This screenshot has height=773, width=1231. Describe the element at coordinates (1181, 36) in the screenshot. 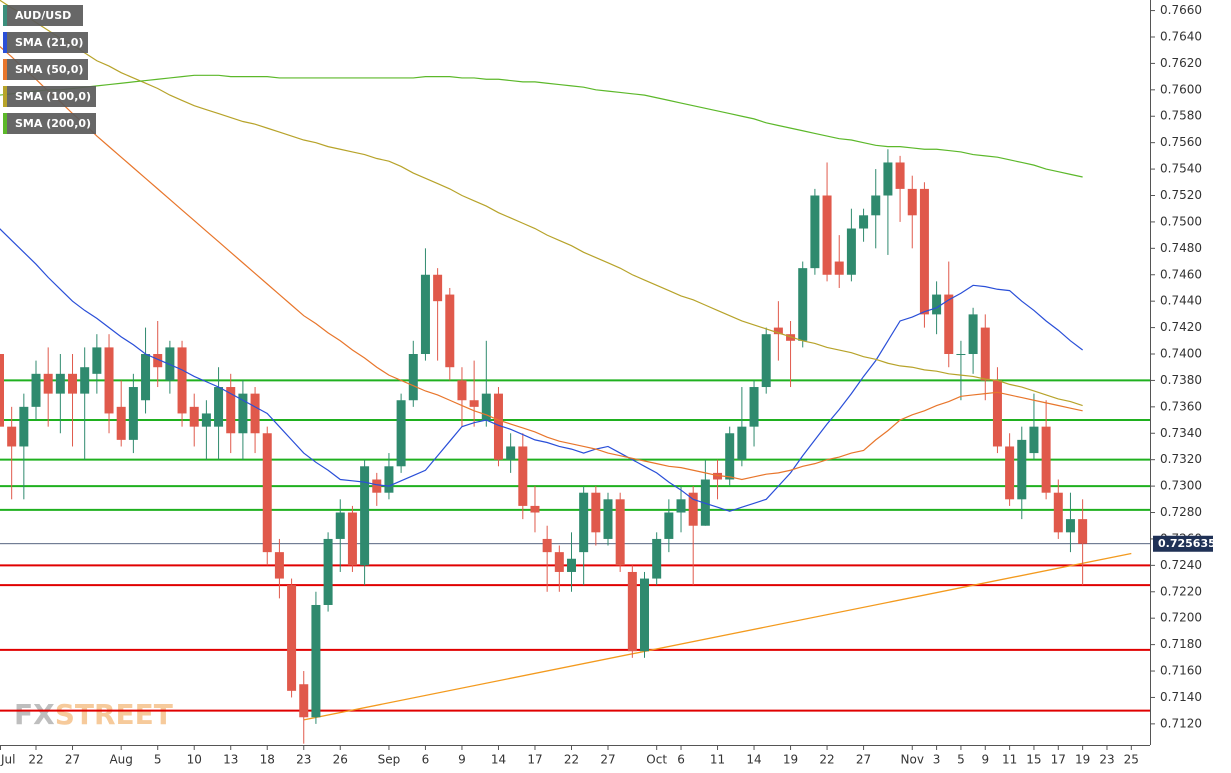

I see `y-tick-label: 0.7640` at that location.